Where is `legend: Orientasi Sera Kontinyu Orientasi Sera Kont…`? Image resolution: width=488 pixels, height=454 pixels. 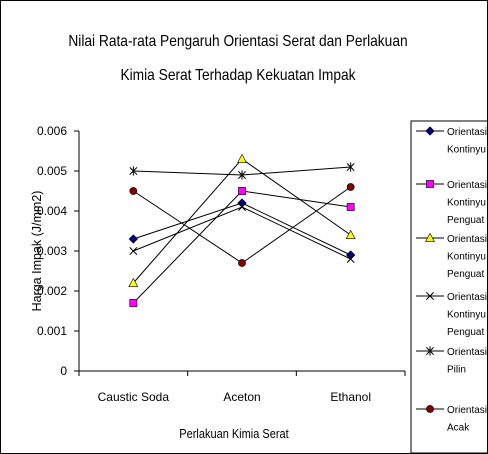
legend: Orientasi Sera Kontinyu Orientasi Sera Kont… is located at coordinates (448, 286).